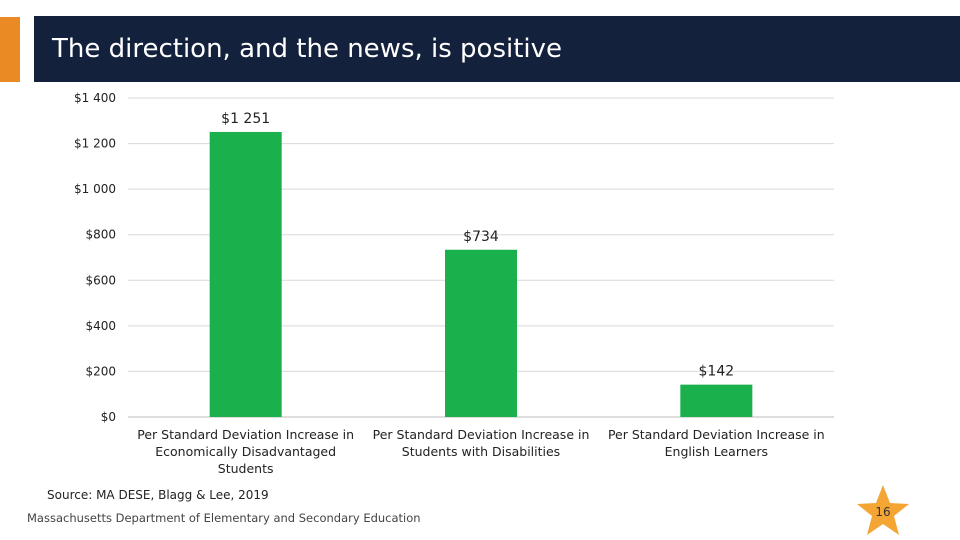 This screenshot has height=540, width=960. I want to click on title-banner: The direction, and the news, is positive, so click(497, 49).